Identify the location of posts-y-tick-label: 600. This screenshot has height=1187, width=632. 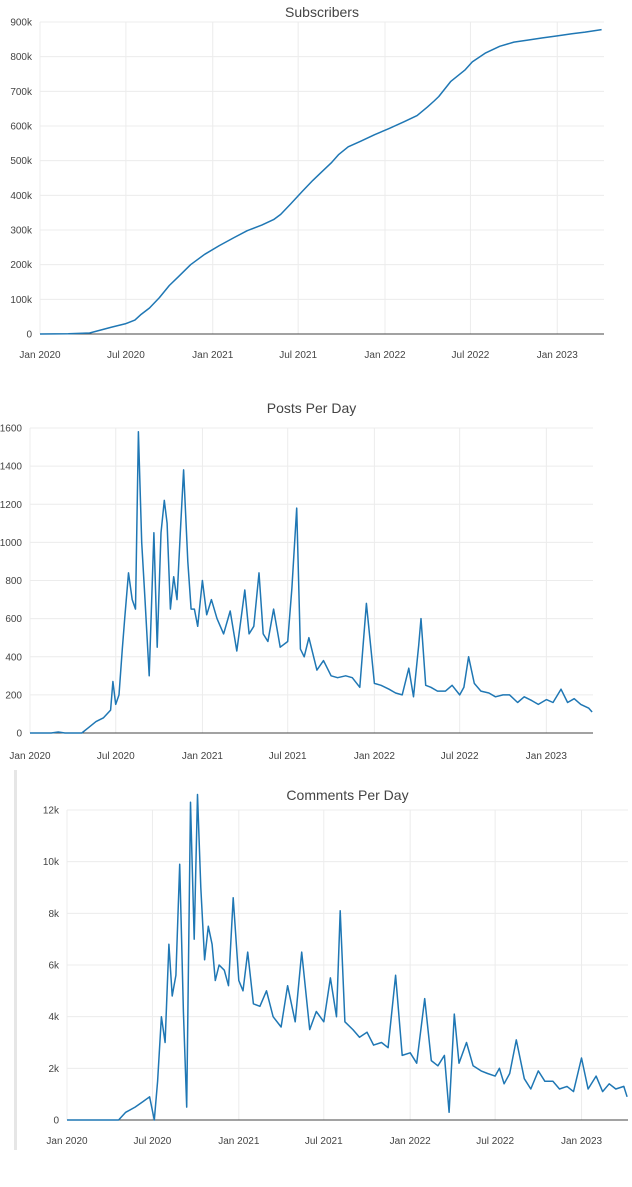
(13, 619).